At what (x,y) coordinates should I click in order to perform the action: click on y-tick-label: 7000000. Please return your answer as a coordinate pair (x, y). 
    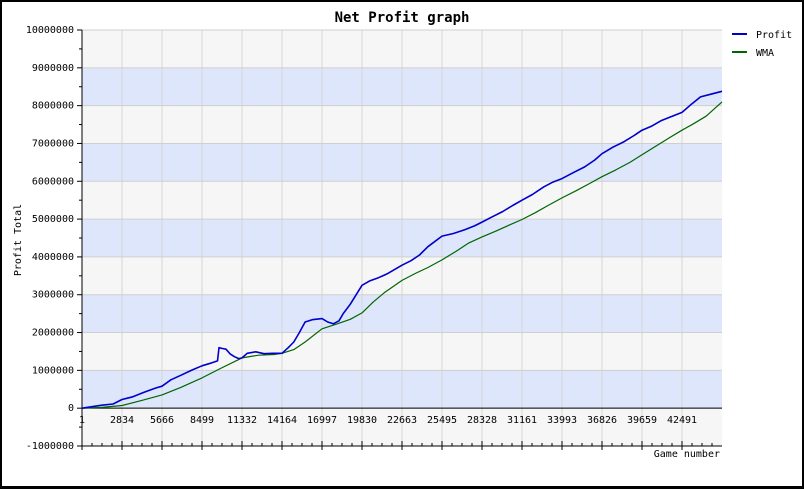
    Looking at the image, I should click on (53, 143).